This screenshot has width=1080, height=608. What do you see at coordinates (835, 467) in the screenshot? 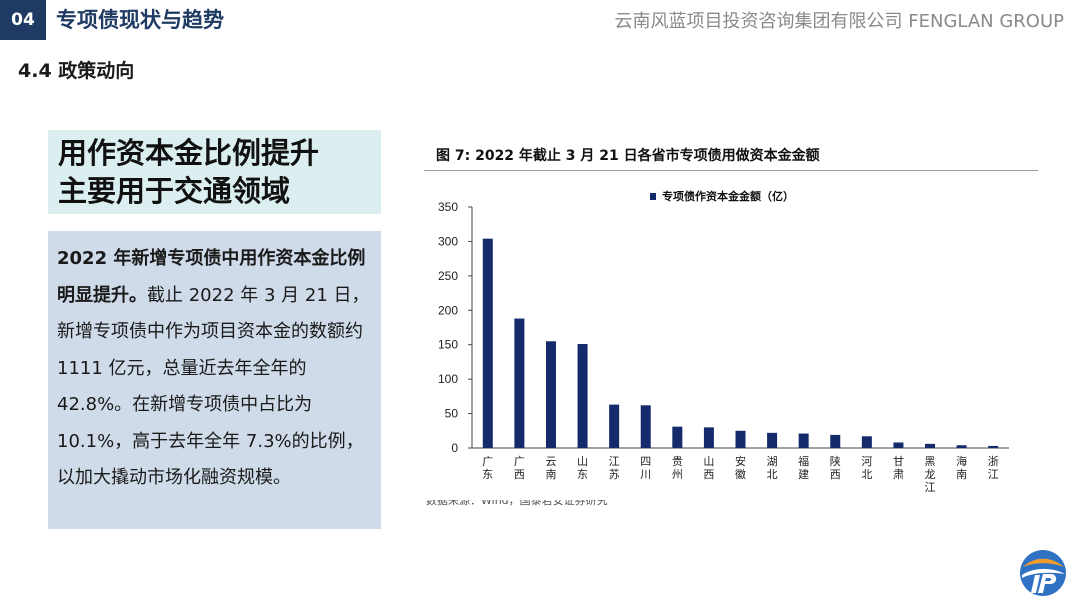
I see `x-tick-label: 陕西` at bounding box center [835, 467].